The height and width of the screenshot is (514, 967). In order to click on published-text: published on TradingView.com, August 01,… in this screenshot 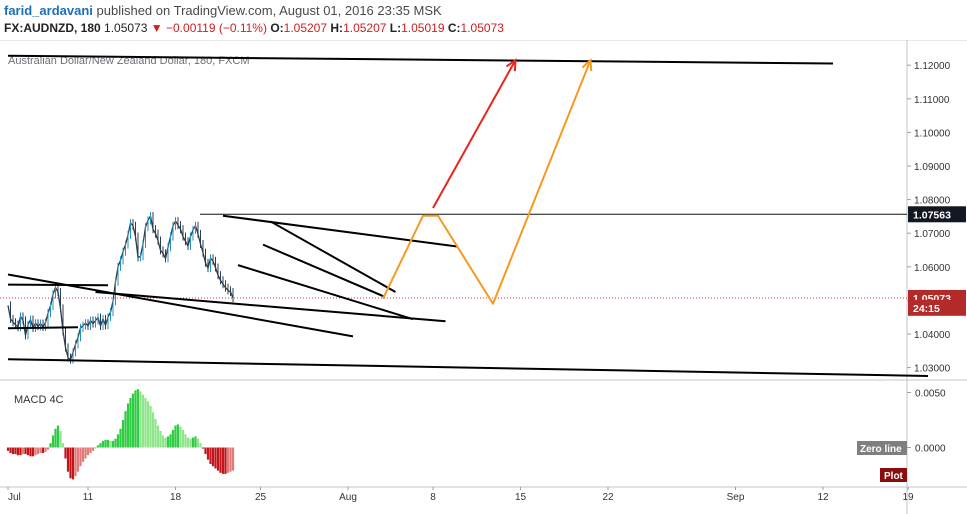, I will do `click(269, 10)`.